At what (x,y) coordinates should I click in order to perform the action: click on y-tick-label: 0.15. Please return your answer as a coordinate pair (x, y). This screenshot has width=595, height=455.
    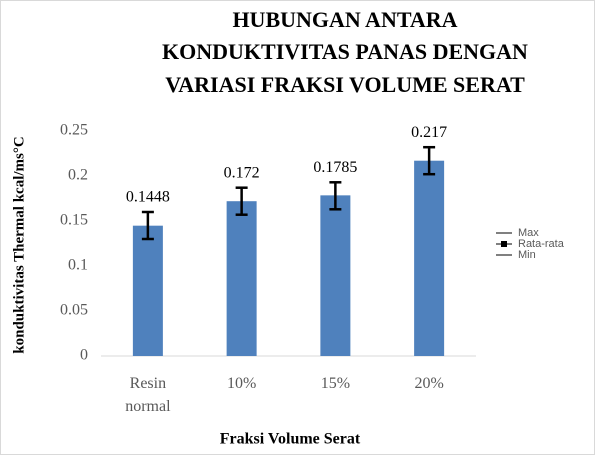
    Looking at the image, I should click on (74, 220).